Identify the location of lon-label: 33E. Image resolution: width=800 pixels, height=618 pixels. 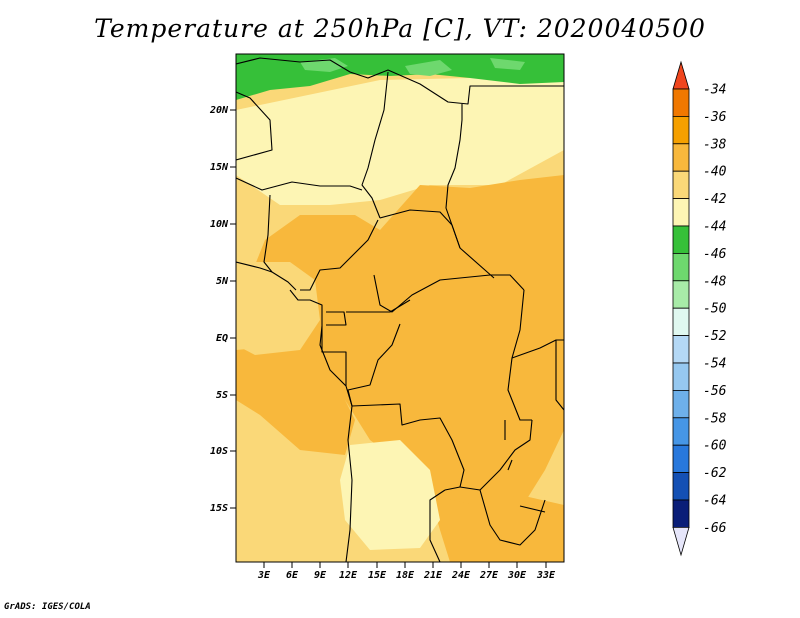
(546, 575).